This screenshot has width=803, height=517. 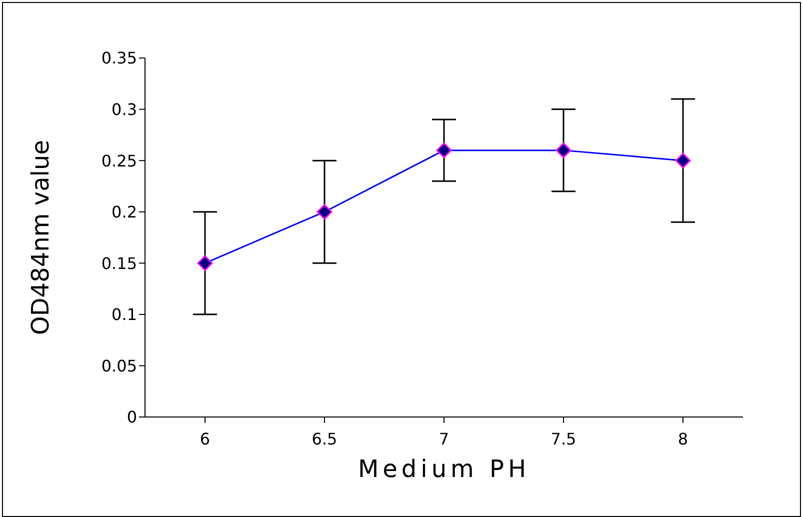 I want to click on x-tick-label: 6, so click(x=205, y=438).